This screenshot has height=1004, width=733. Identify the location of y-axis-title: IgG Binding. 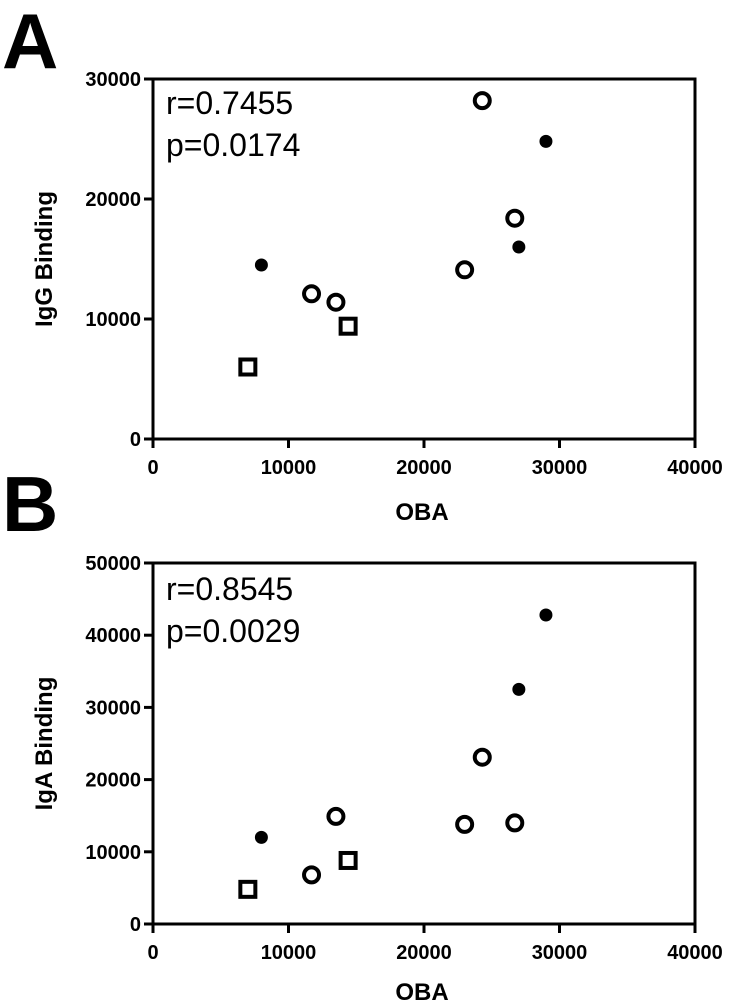
(44, 259).